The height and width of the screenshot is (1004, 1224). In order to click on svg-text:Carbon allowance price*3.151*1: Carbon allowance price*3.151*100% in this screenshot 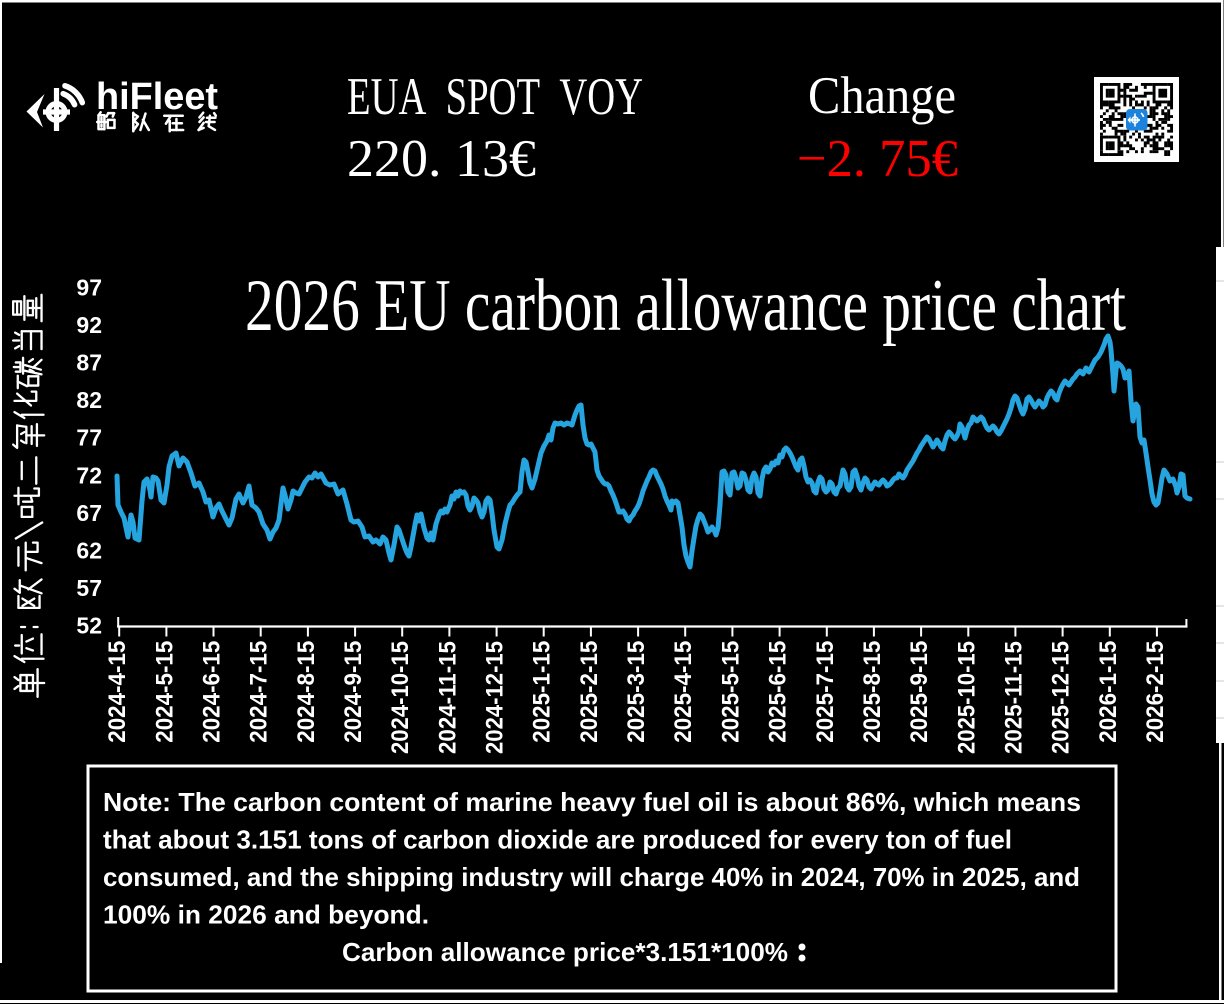, I will do `click(565, 952)`.